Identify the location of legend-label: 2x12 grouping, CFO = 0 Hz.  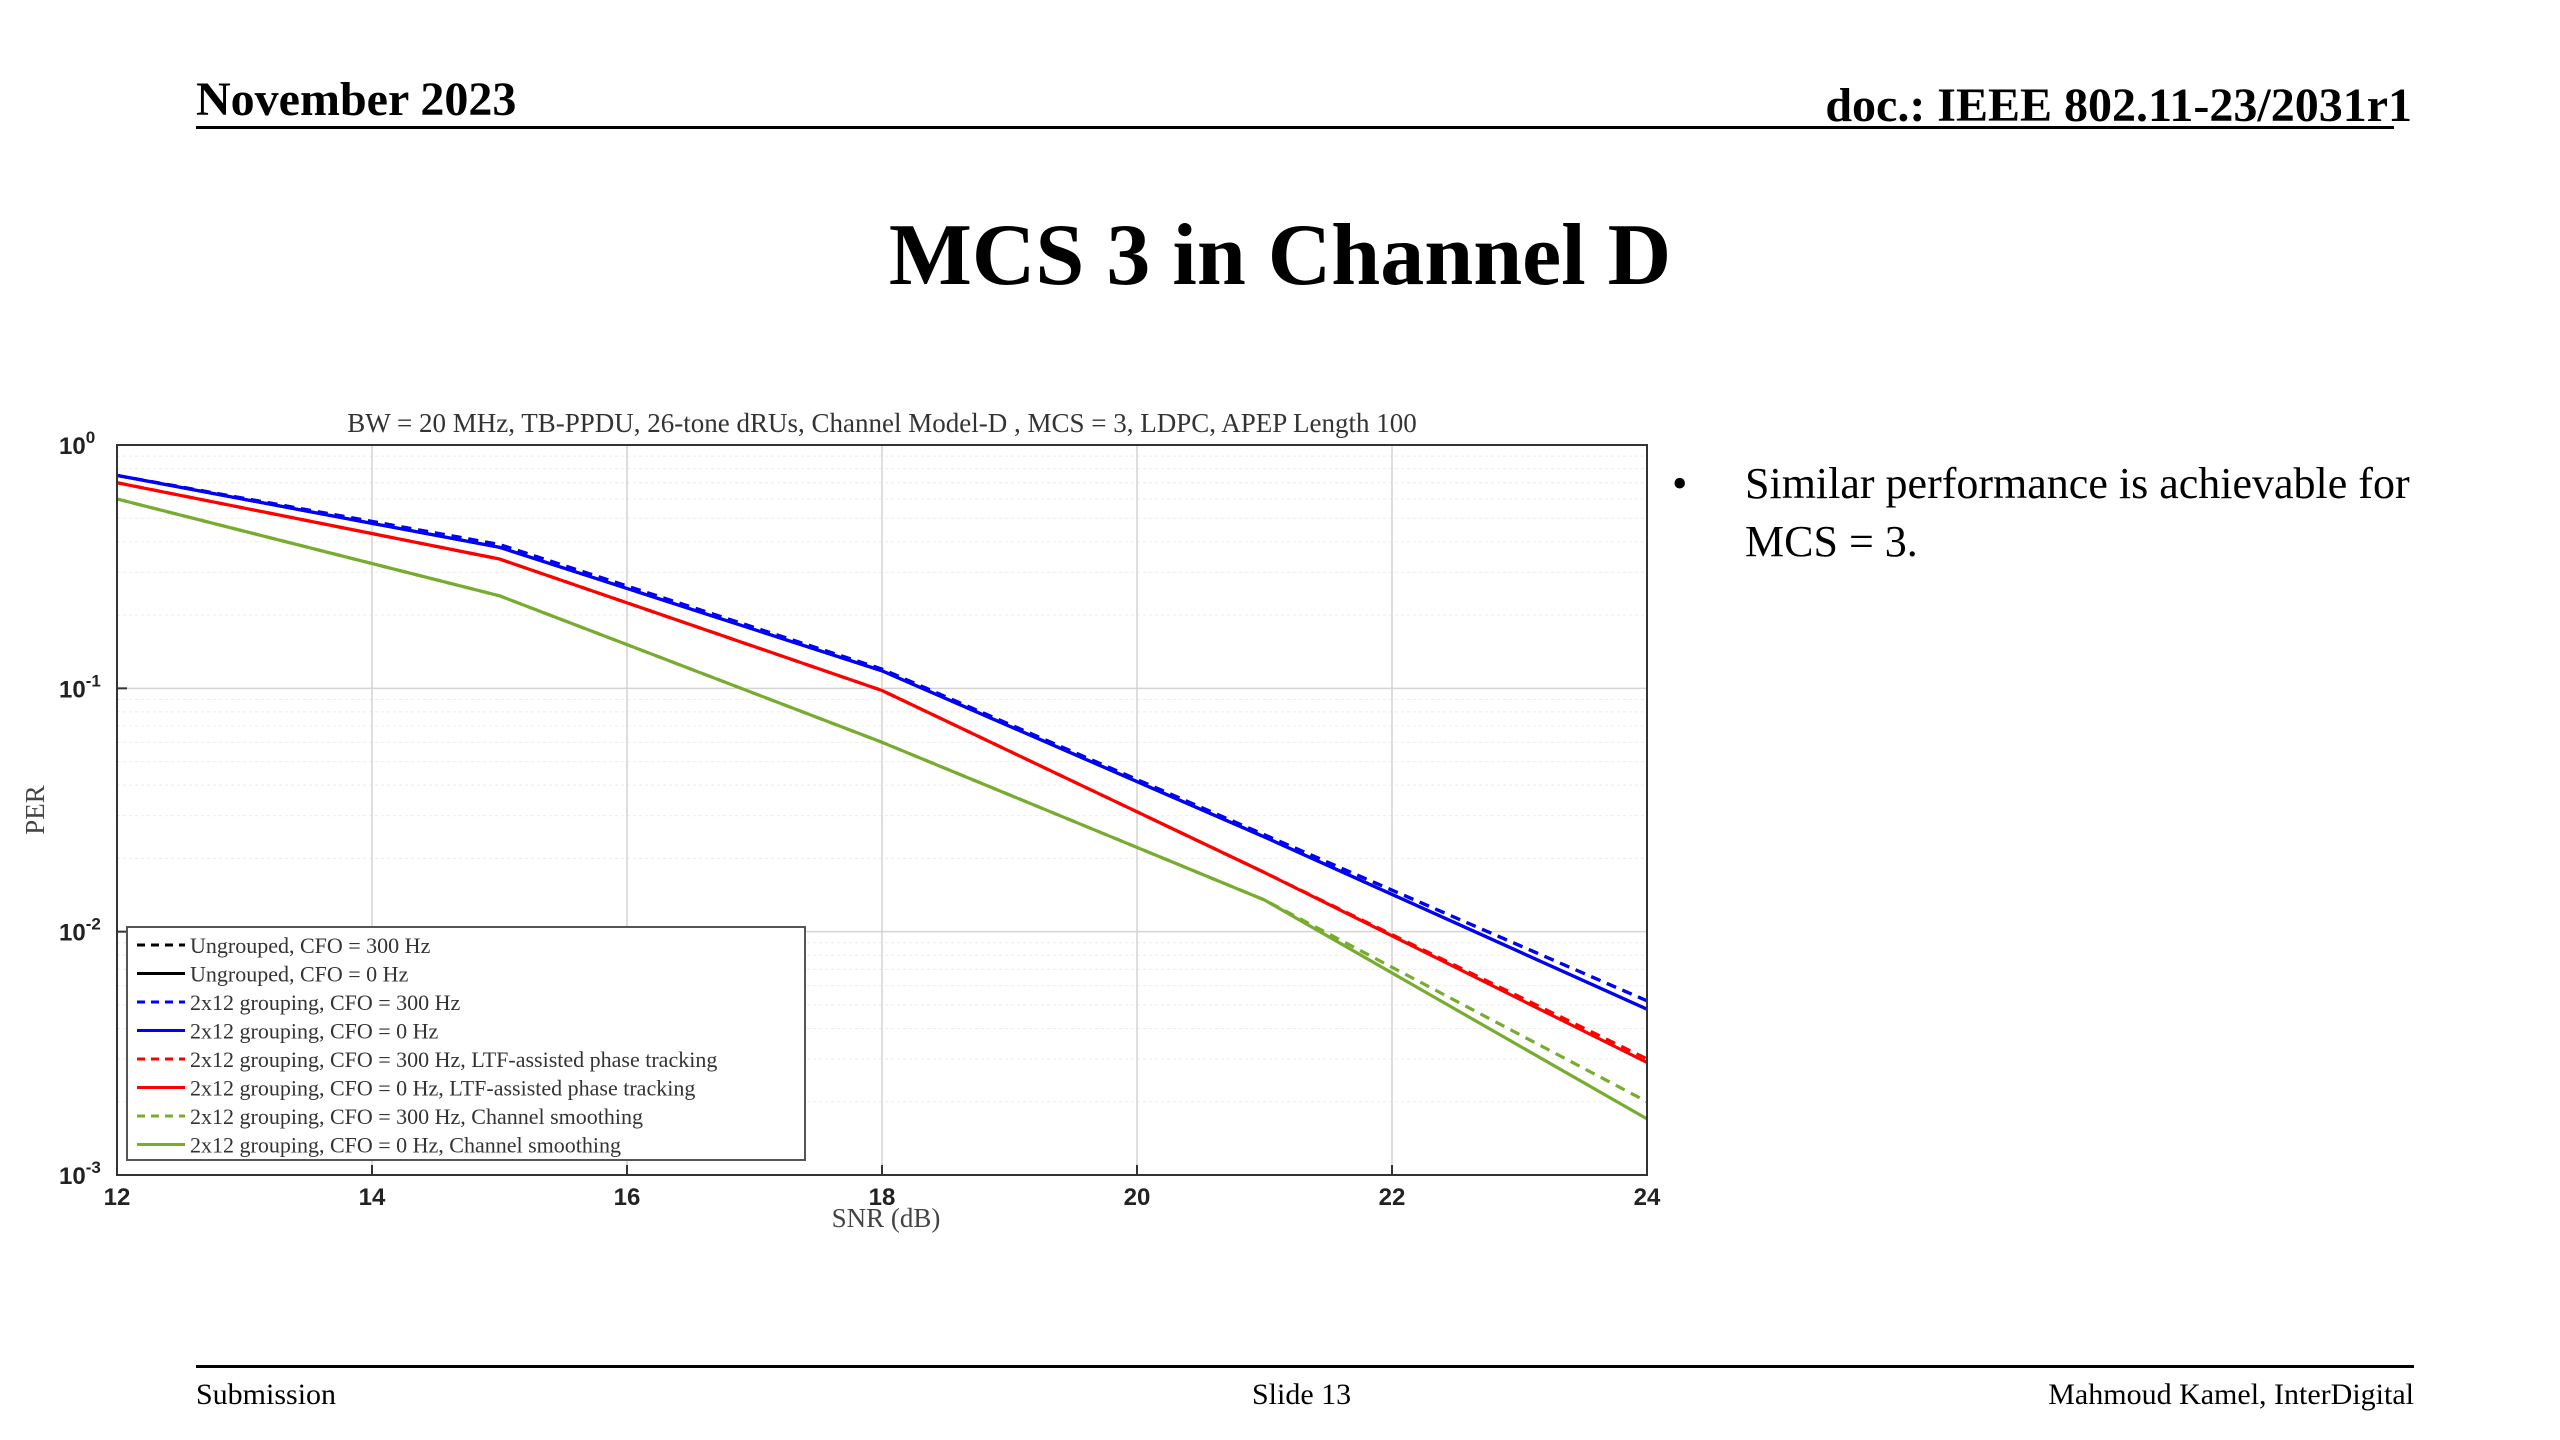
(314, 1031).